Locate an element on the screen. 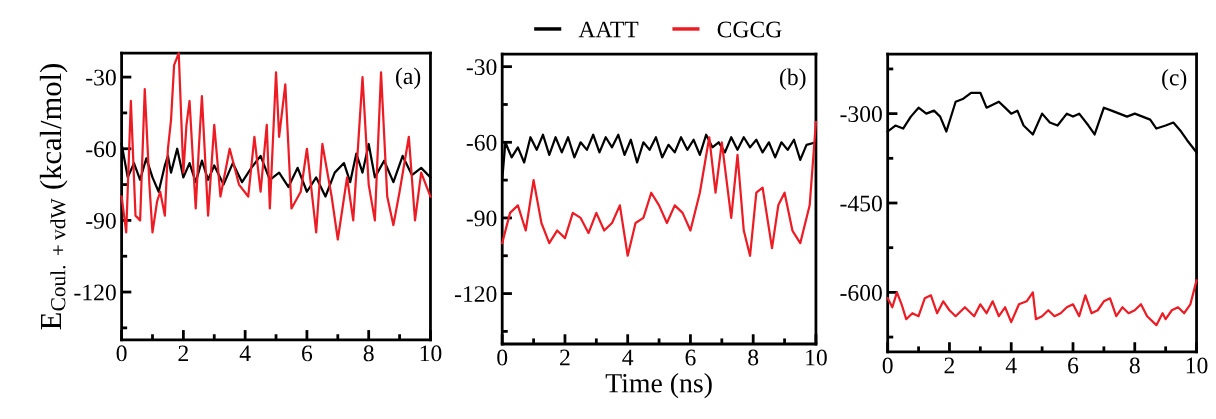 The height and width of the screenshot is (419, 1216). x-axis-title: Time (ns) is located at coordinates (658, 386).